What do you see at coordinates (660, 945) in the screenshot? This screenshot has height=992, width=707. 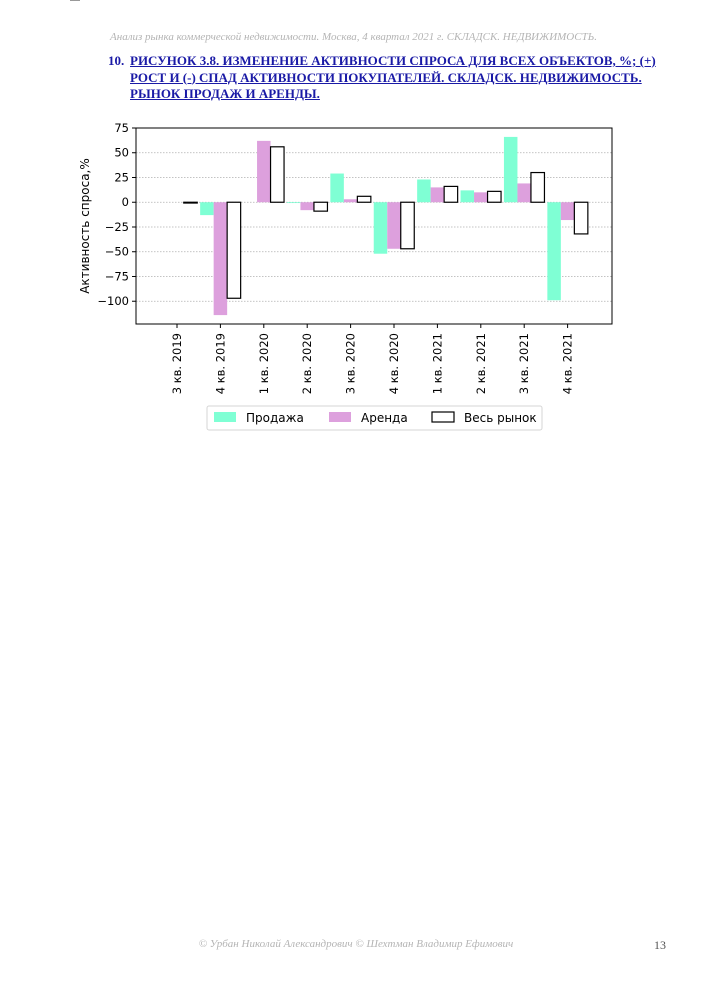 I see `page-number: 13` at bounding box center [660, 945].